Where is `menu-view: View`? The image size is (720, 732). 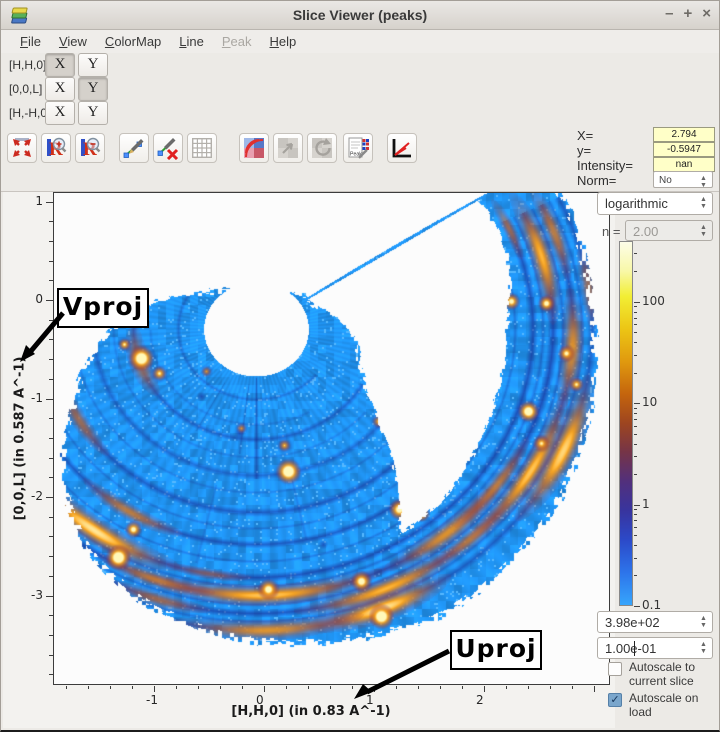 menu-view: View is located at coordinates (72, 41).